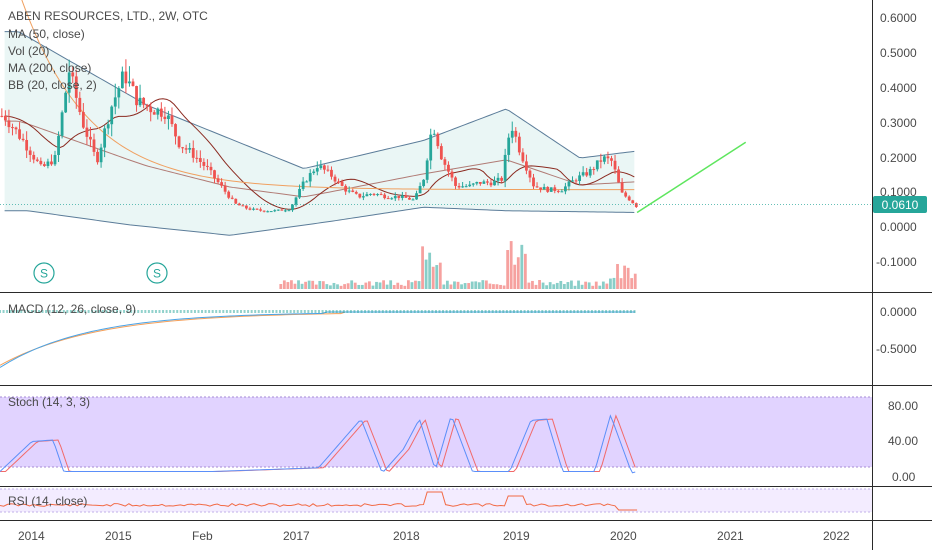 Image resolution: width=932 pixels, height=555 pixels. I want to click on macd-tick: -0.5000, so click(896, 349).